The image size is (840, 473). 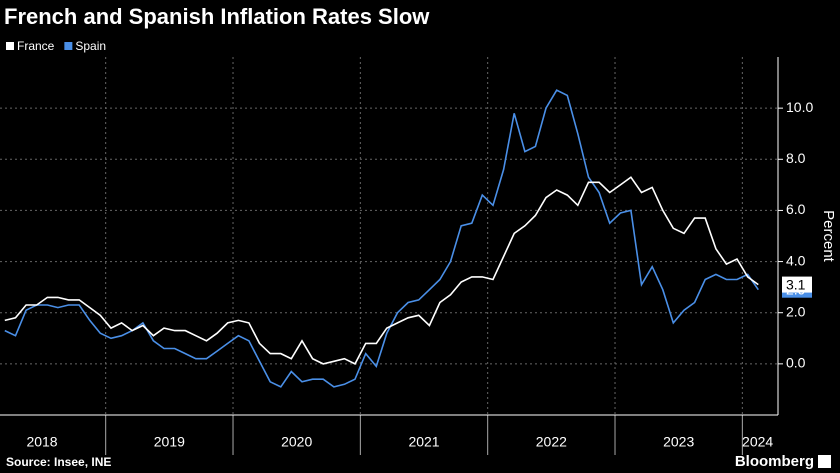 I want to click on x-tick-label: 2022, so click(x=551, y=442).